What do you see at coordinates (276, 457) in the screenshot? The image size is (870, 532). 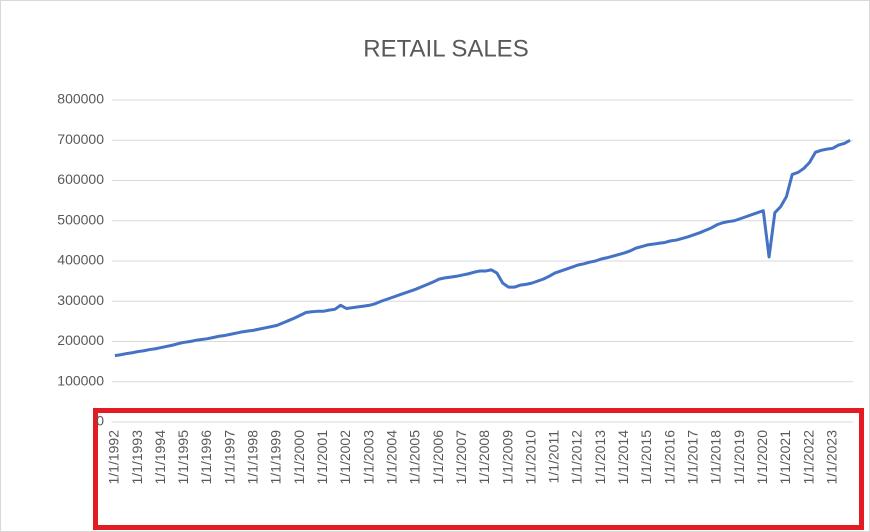 I see `x-tick-label: 1/1/1999` at bounding box center [276, 457].